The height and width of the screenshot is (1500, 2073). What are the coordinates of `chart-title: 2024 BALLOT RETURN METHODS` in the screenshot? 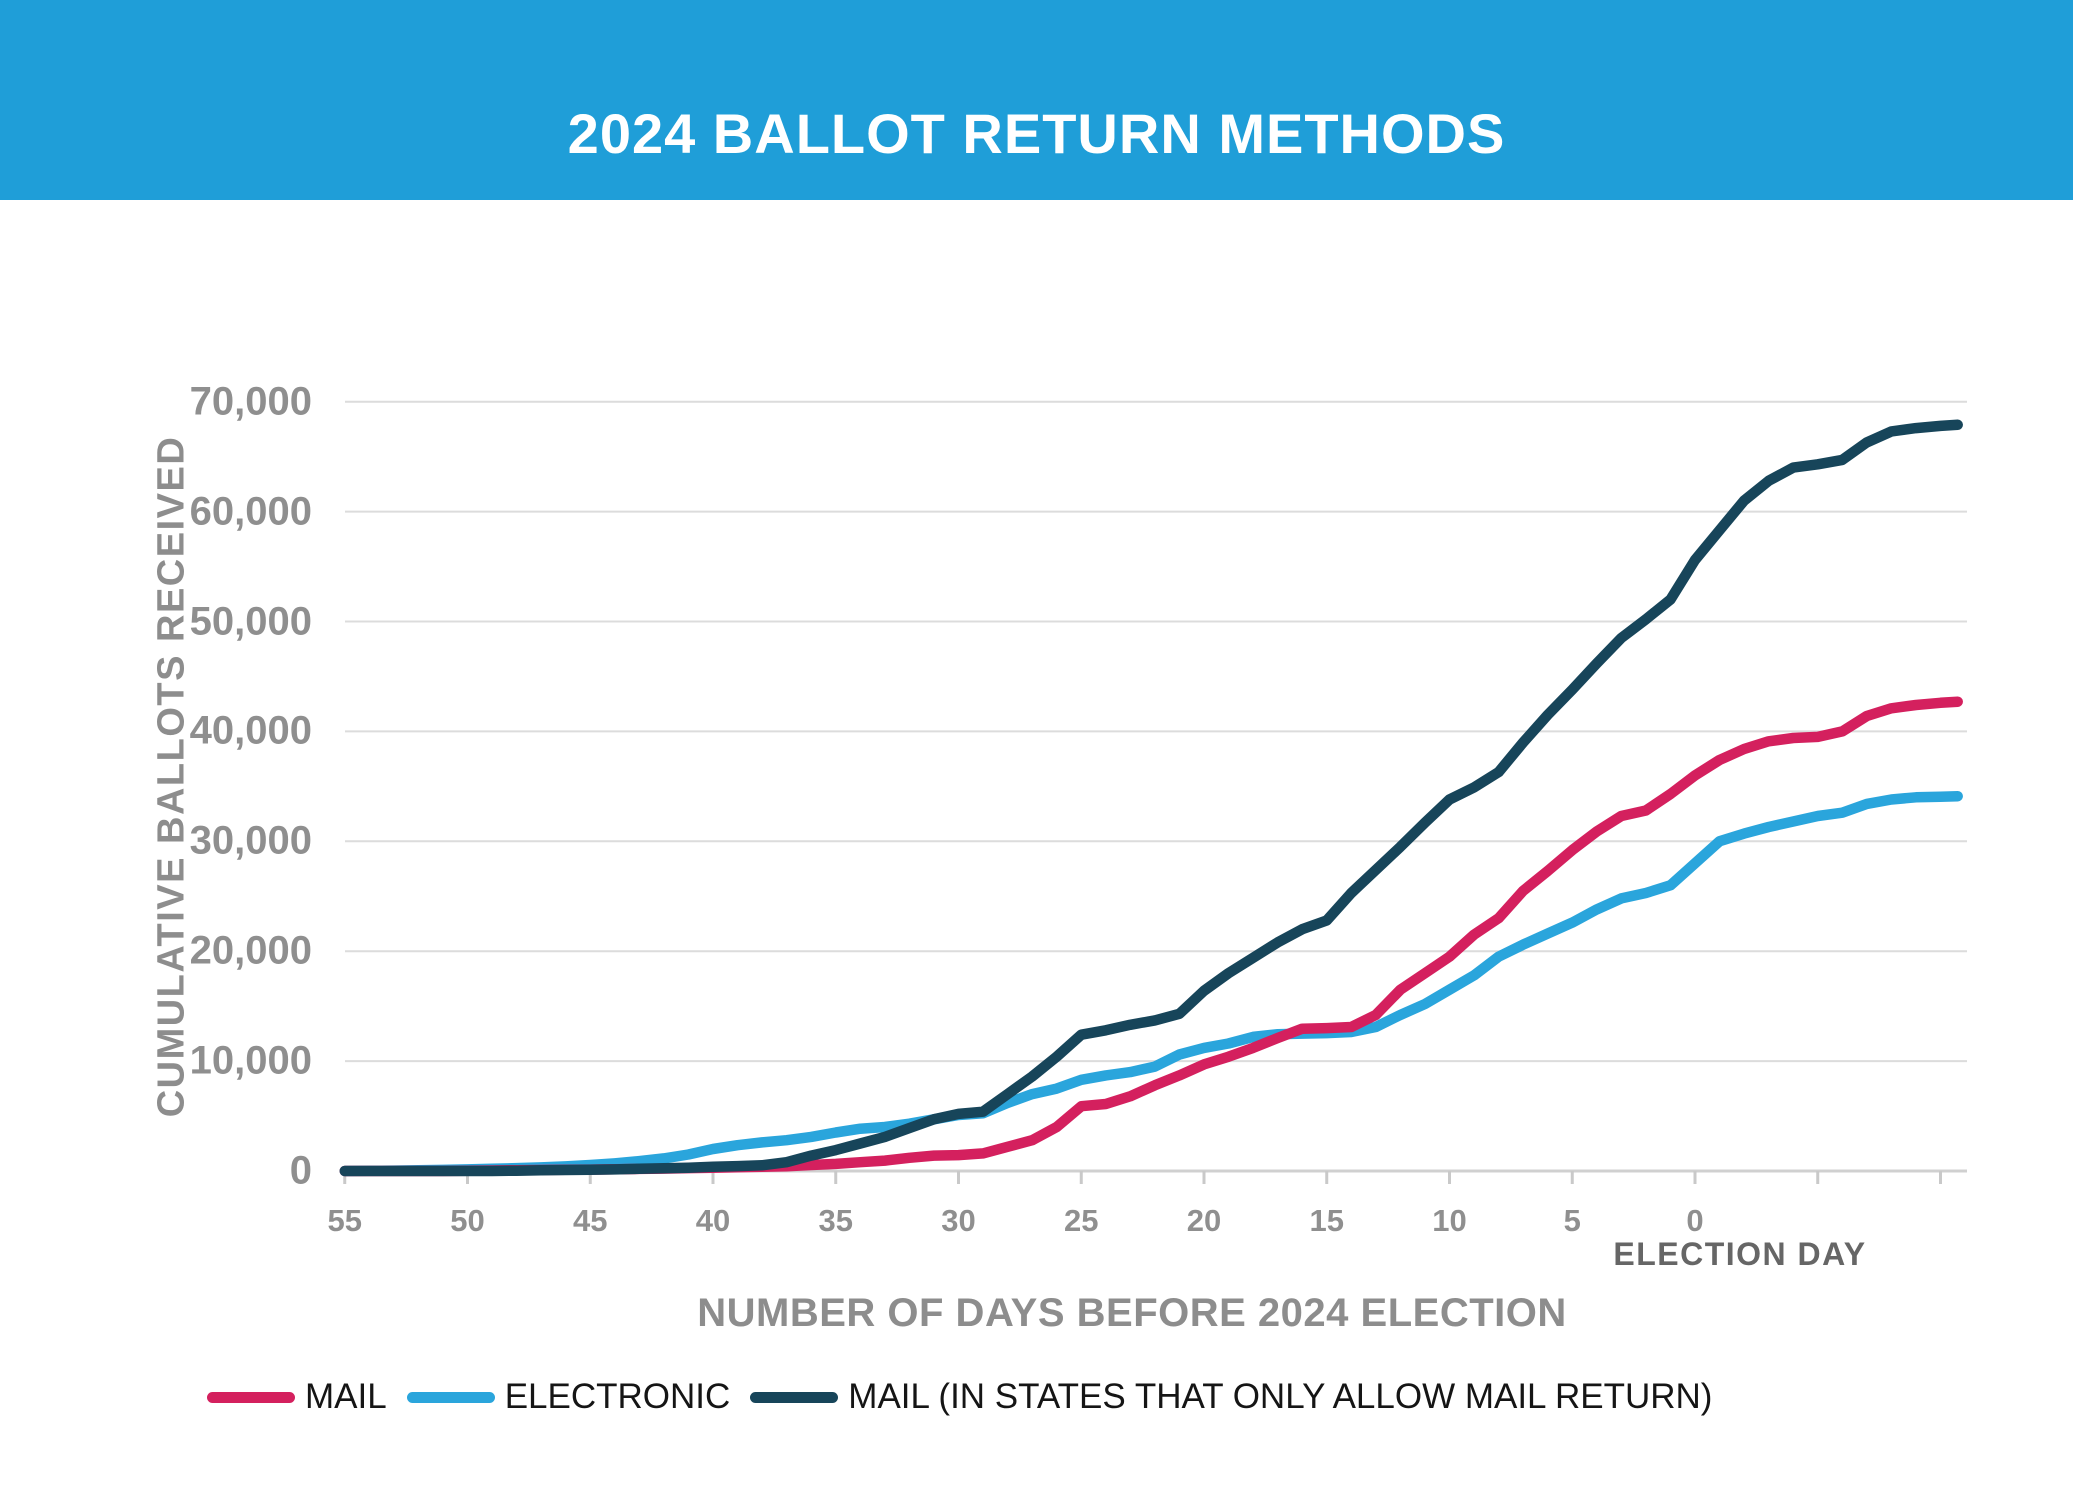 It's located at (1036, 133).